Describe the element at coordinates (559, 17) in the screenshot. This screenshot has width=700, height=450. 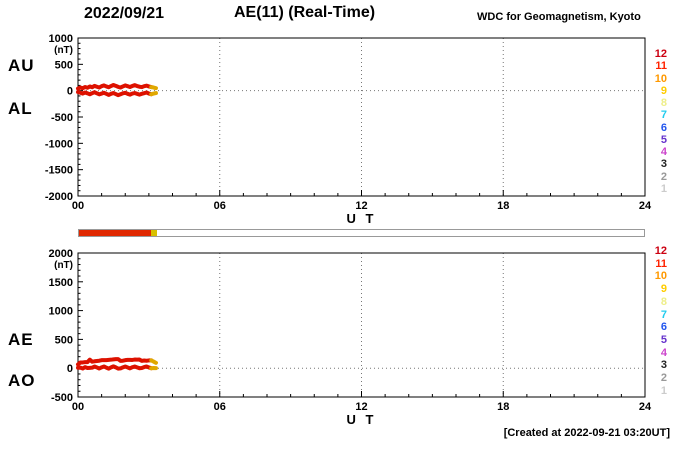
I see `data-source-label: WDC for Geomagnetism, Kyoto` at that location.